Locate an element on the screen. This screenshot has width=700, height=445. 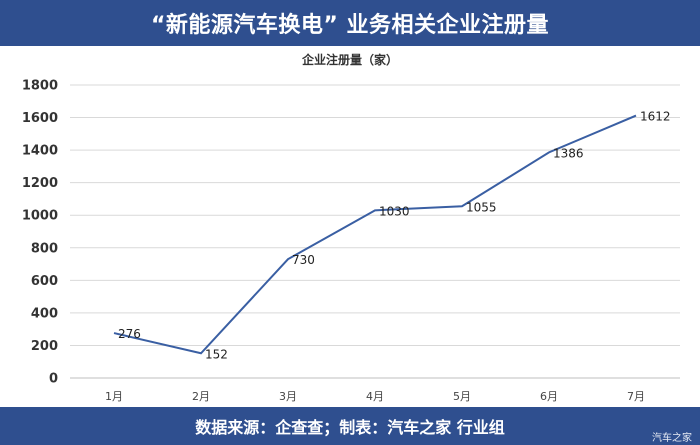
data-label: 1055 is located at coordinates (481, 207).